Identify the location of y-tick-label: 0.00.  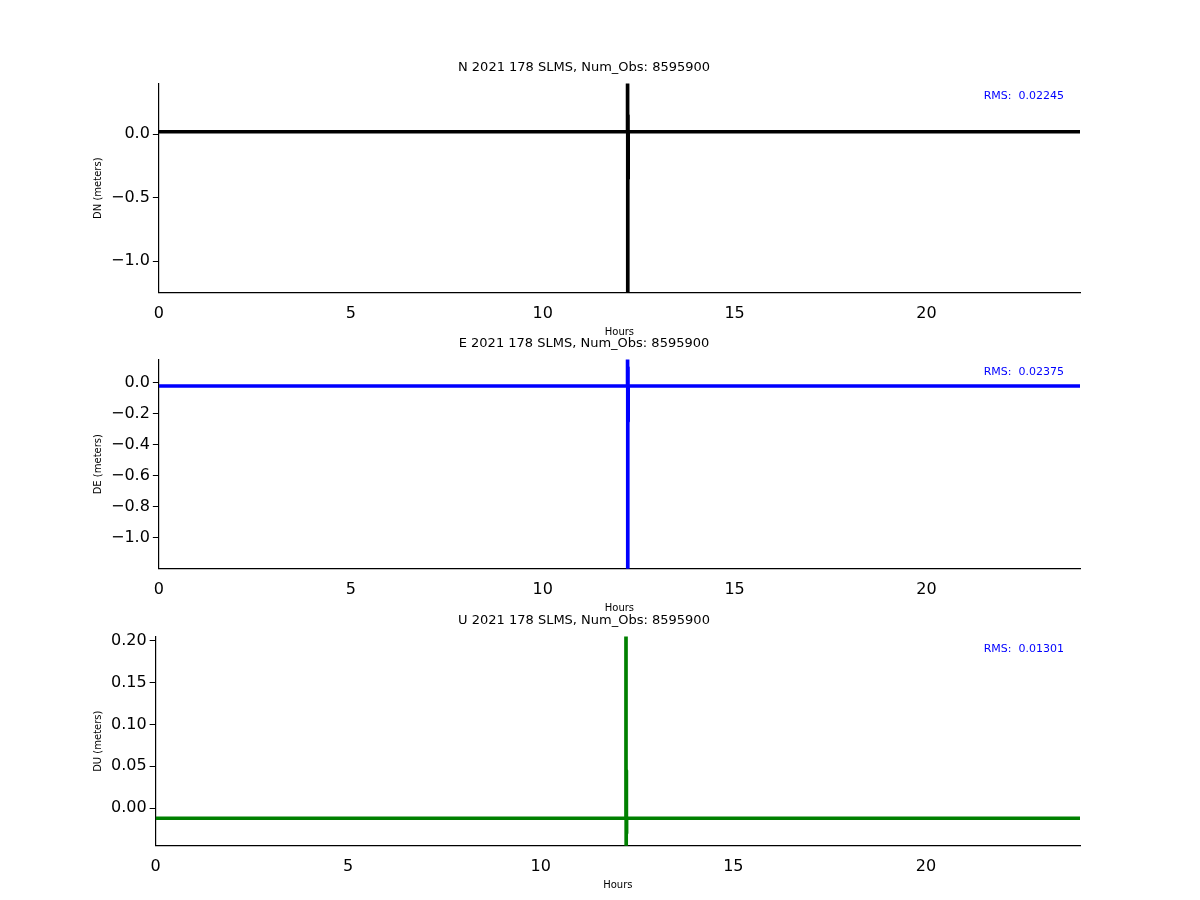
(129, 807).